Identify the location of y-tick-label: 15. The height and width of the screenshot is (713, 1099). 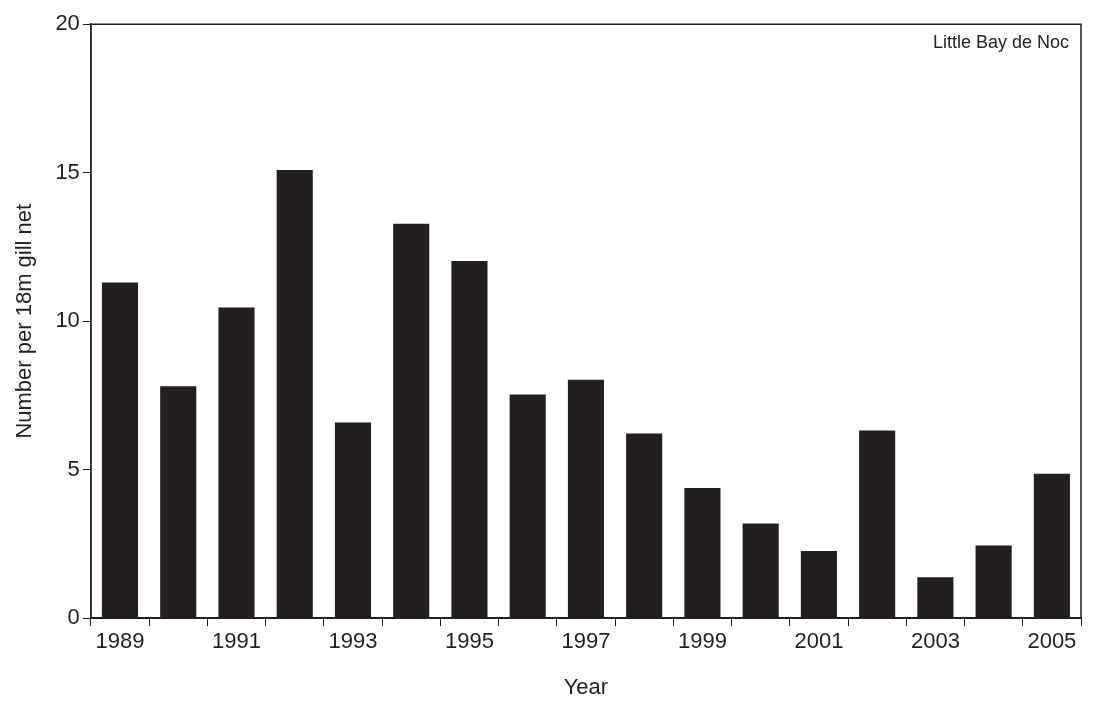
(67, 171).